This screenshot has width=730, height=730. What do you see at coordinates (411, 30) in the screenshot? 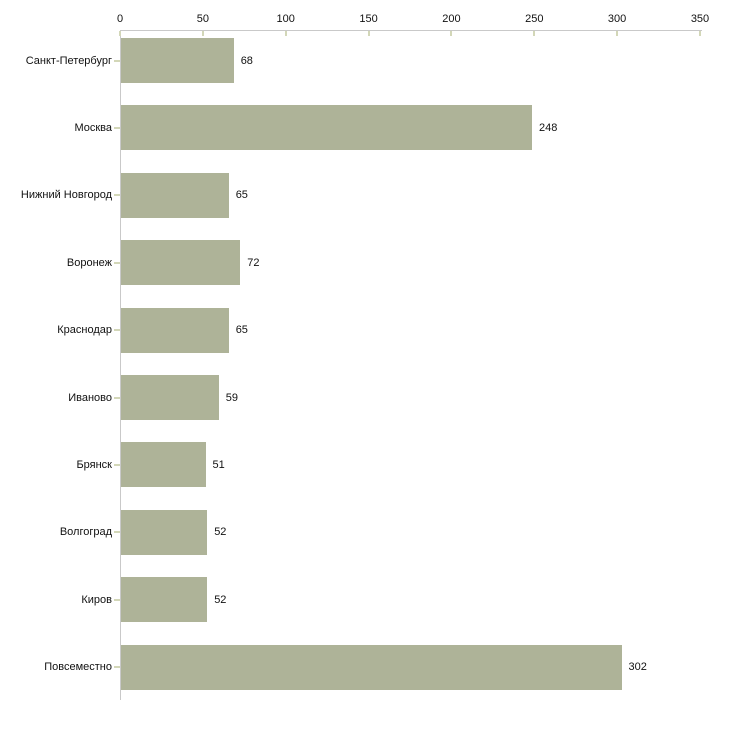
I see `x-axis-line` at bounding box center [411, 30].